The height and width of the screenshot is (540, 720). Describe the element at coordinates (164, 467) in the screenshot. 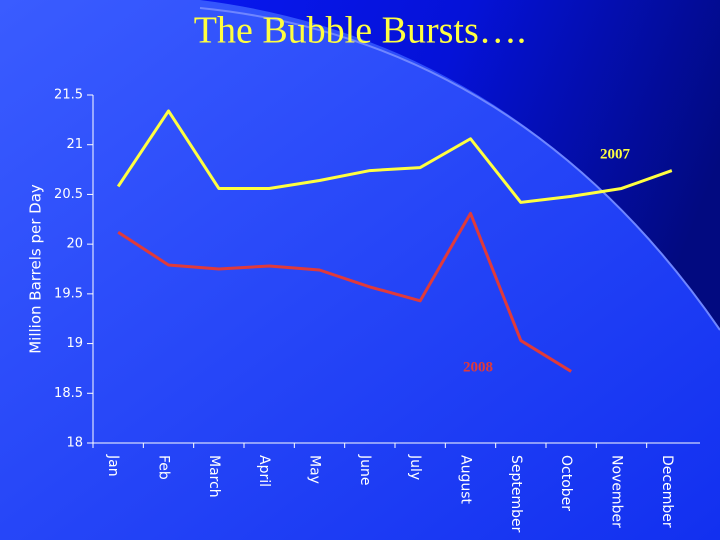

I see `x-tick-label: Feb` at that location.